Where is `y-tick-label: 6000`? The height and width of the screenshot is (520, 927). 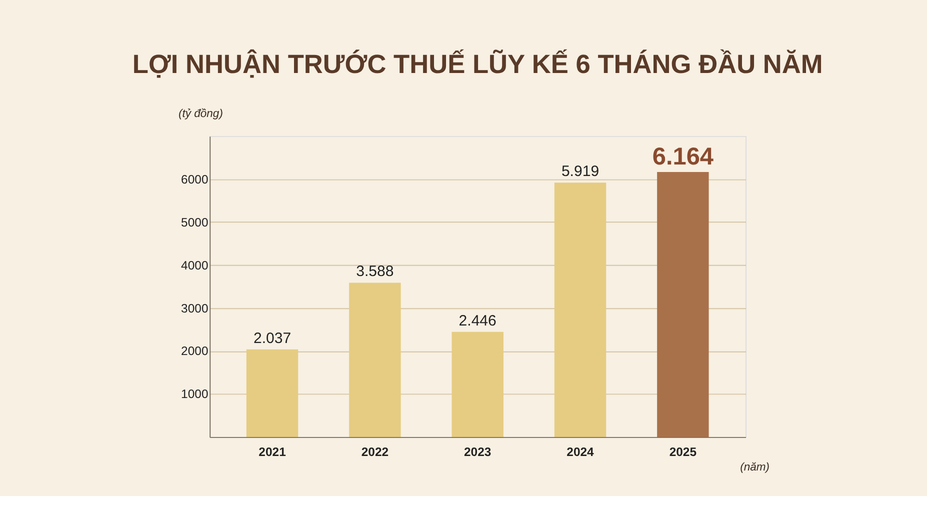 y-tick-label: 6000 is located at coordinates (194, 179).